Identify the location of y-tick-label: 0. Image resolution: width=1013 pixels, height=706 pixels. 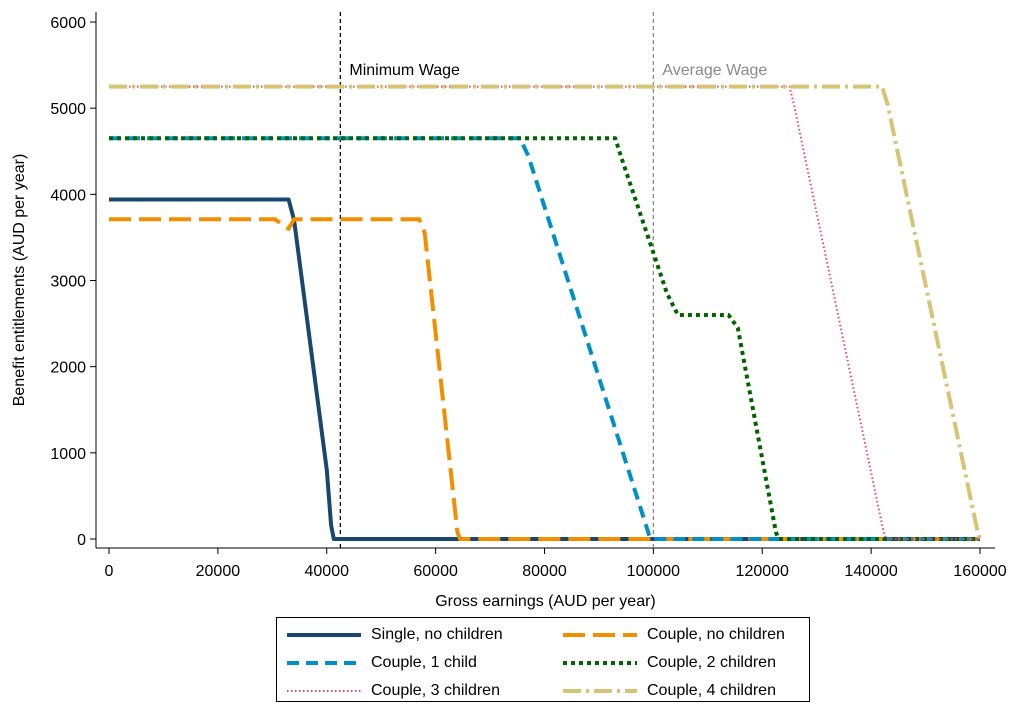
(81, 540).